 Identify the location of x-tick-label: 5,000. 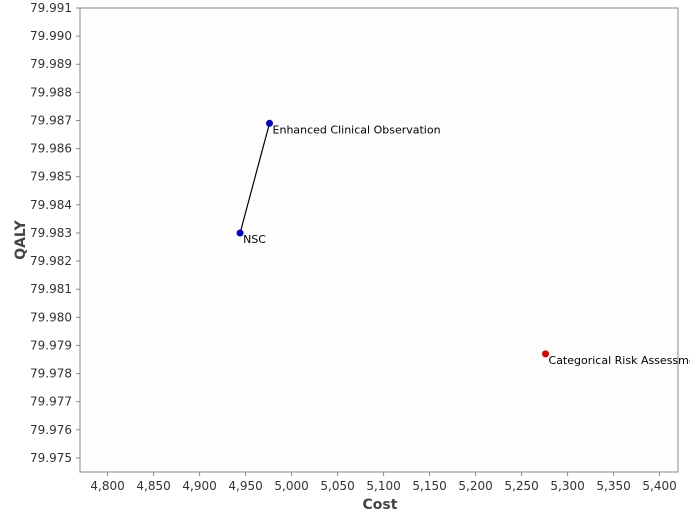
(291, 486).